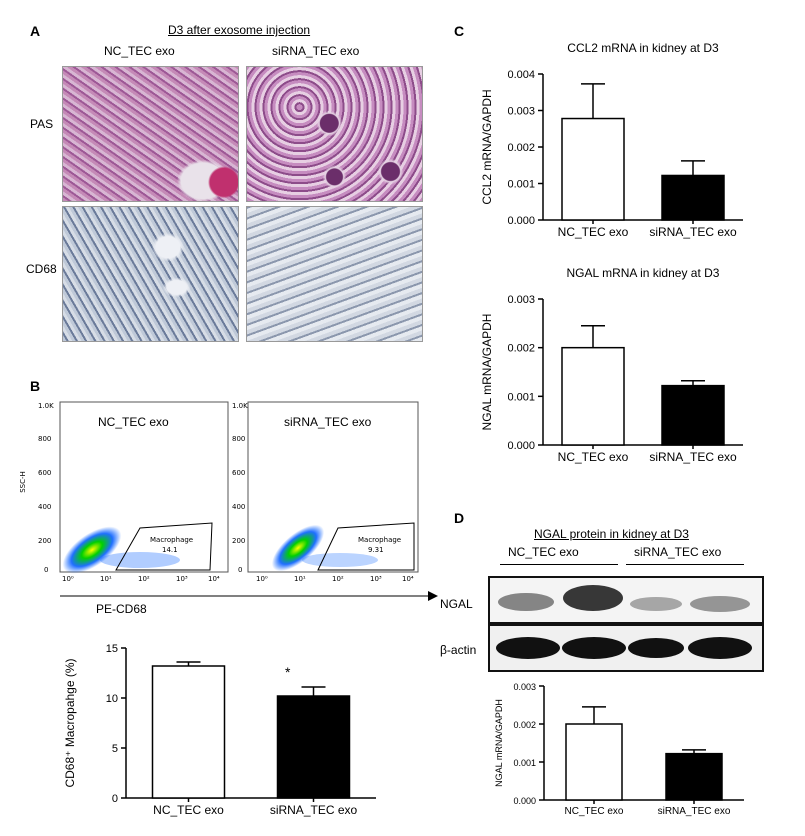  I want to click on panel-d-group-right: siRNA_TEC exo, so click(678, 552).